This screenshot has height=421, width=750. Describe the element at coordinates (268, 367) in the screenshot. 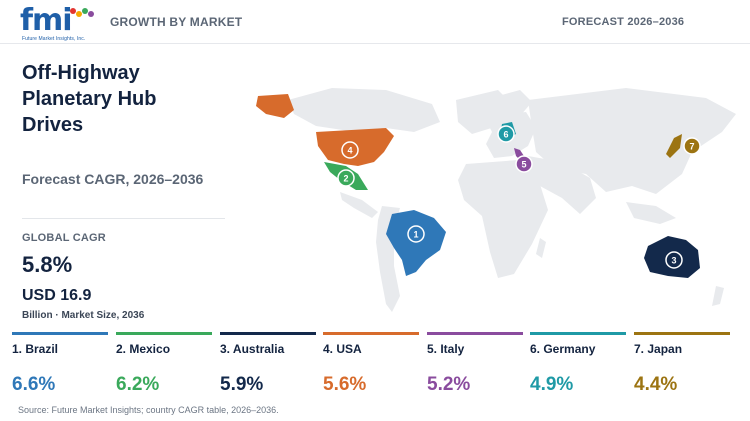

I see `country-card: 3. Australia 5.9%` at that location.